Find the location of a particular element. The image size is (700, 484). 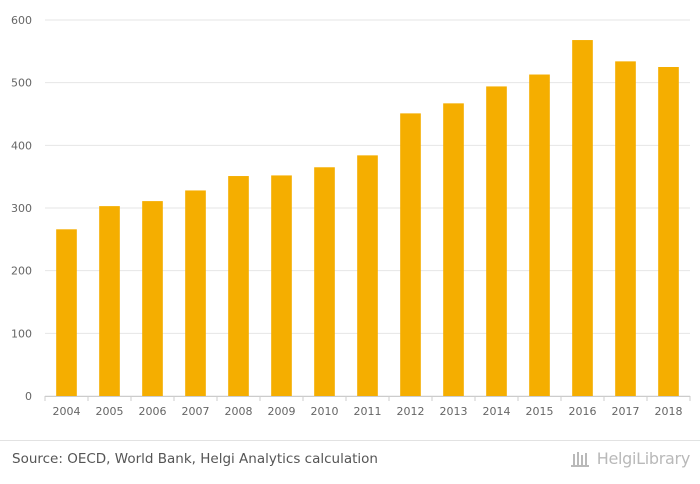

x-tick-label: 2009 is located at coordinates (282, 411).